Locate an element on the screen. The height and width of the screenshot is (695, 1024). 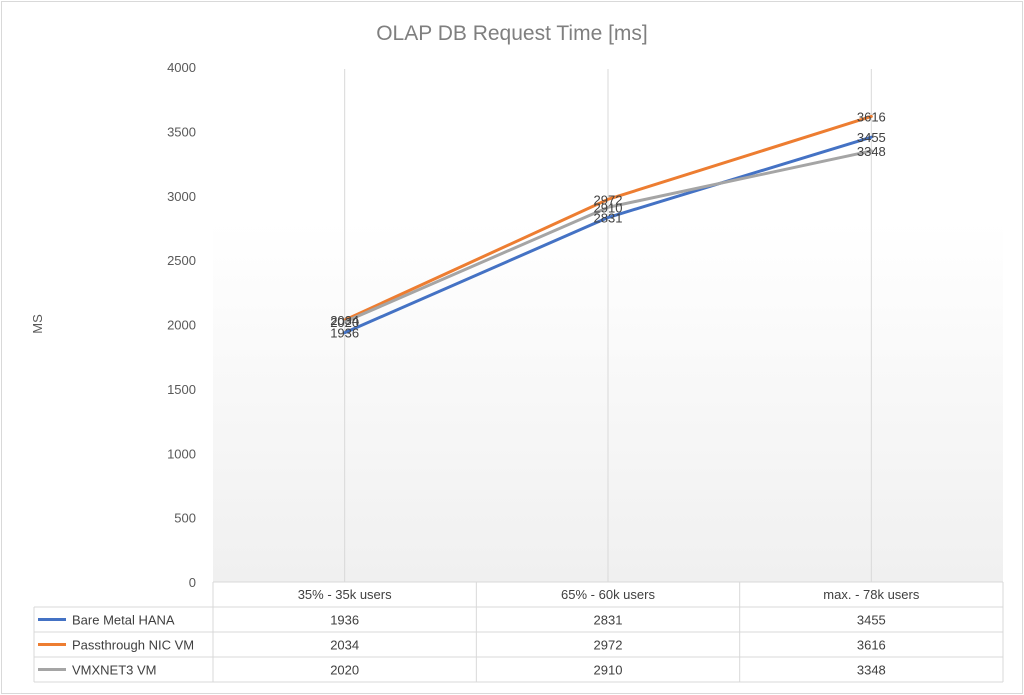
table-cell: 2831 is located at coordinates (608, 620).